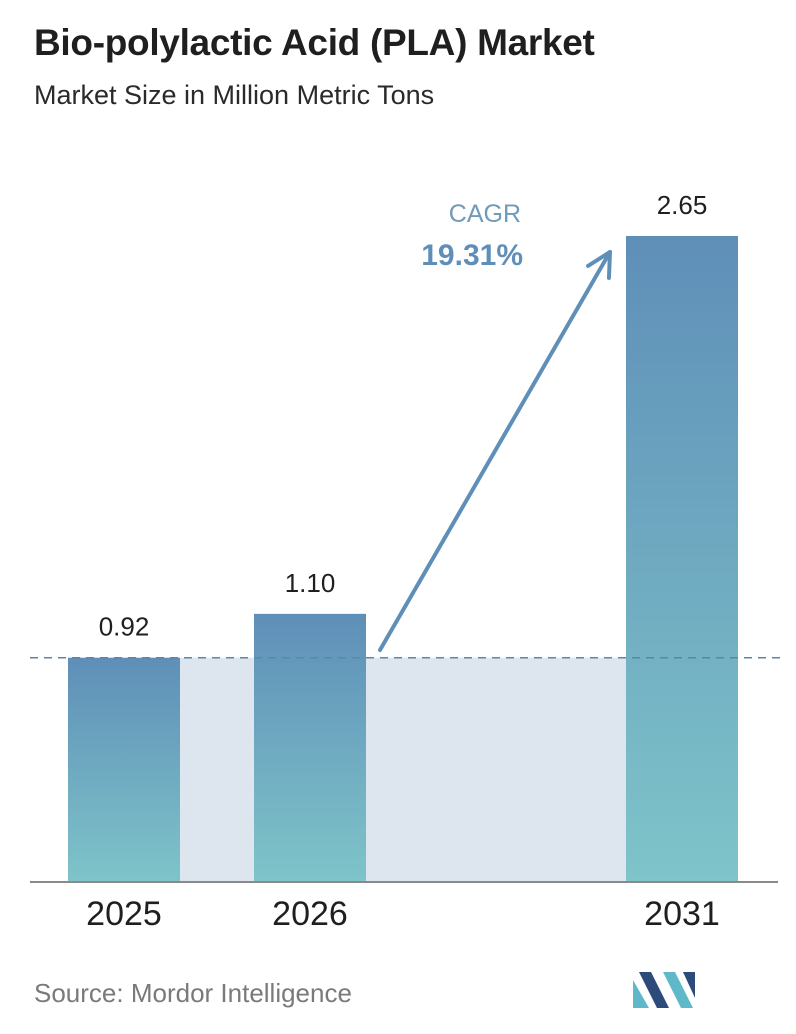  Describe the element at coordinates (495, 451) in the screenshot. I see `cagr-arrow-shaft` at that location.